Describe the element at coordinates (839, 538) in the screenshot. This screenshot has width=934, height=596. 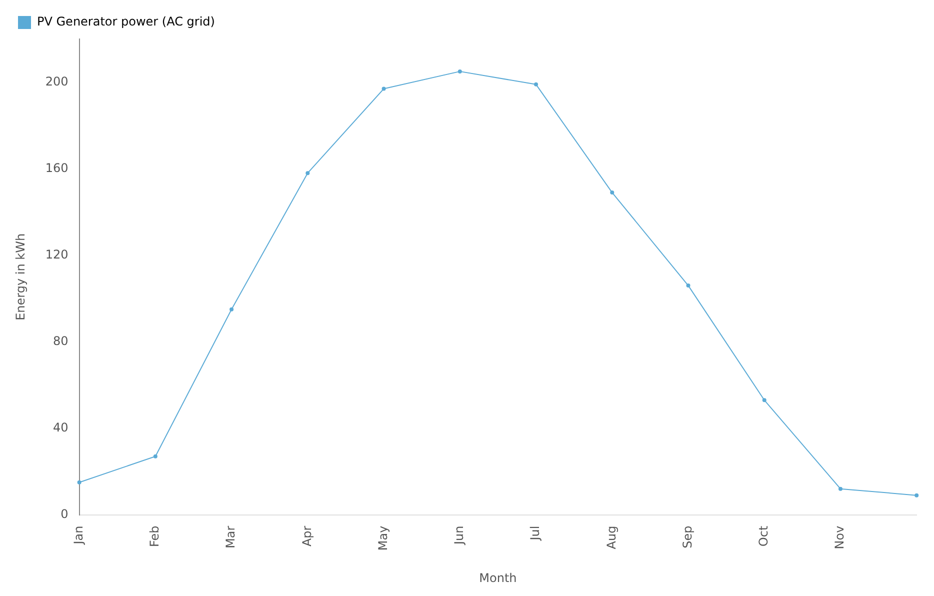
I see `x-tick-label: Nov` at that location.